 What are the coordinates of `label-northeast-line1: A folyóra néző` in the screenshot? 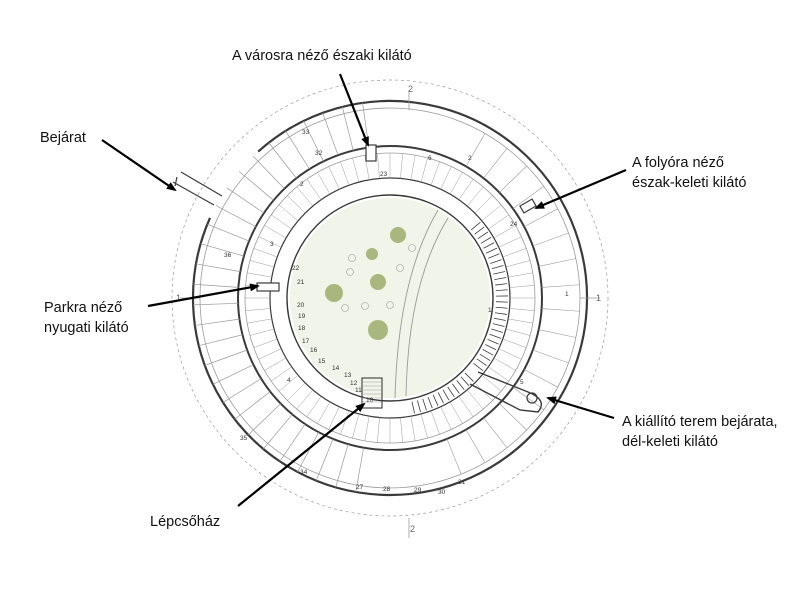 It's located at (678, 163).